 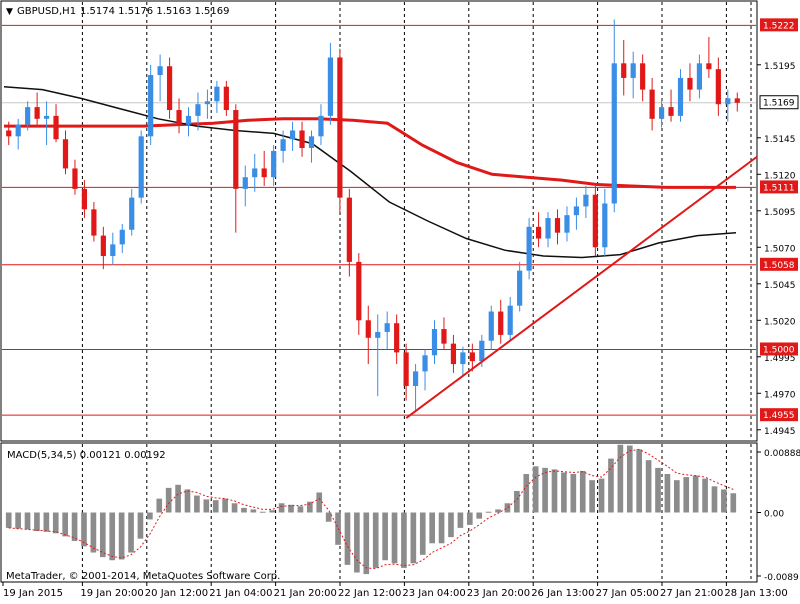 What do you see at coordinates (779, 104) in the screenshot?
I see `current-price-tag-label: 1.5169` at bounding box center [779, 104].